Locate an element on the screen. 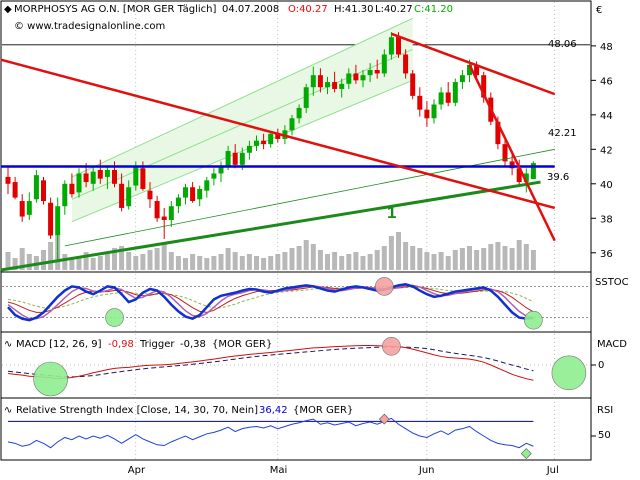 The width and height of the screenshot is (640, 480). price-label-39: 39.6 is located at coordinates (558, 177).